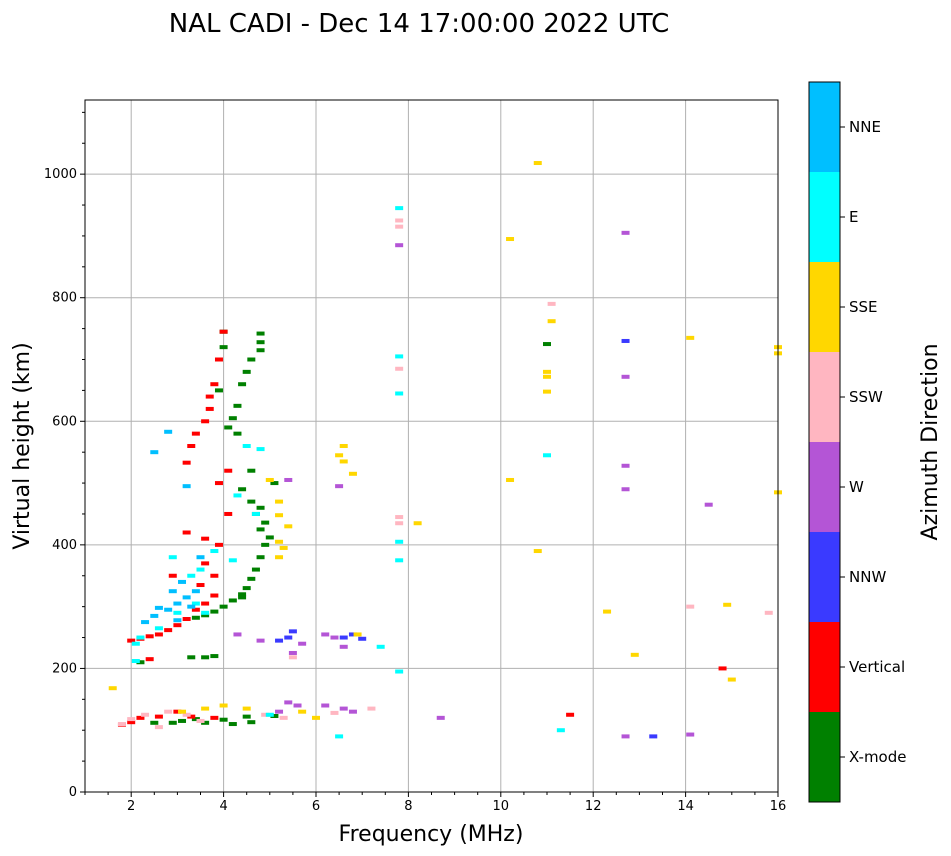 This screenshot has height=856, width=951. Describe the element at coordinates (419, 24) in the screenshot. I see `chart-title: NAL CADI - Dec 14 17:00:00 2022 UTC` at that location.